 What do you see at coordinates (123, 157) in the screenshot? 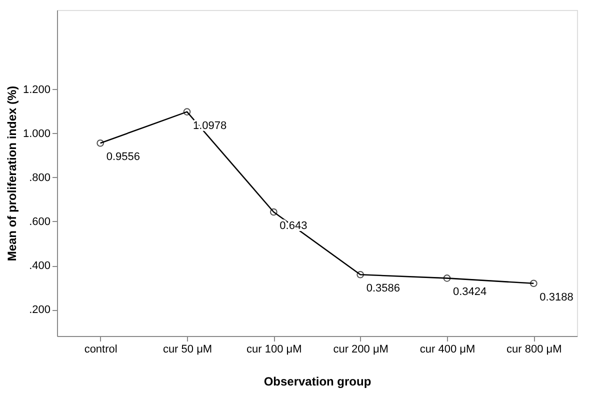
I see `data-label: 0.9556` at bounding box center [123, 157].